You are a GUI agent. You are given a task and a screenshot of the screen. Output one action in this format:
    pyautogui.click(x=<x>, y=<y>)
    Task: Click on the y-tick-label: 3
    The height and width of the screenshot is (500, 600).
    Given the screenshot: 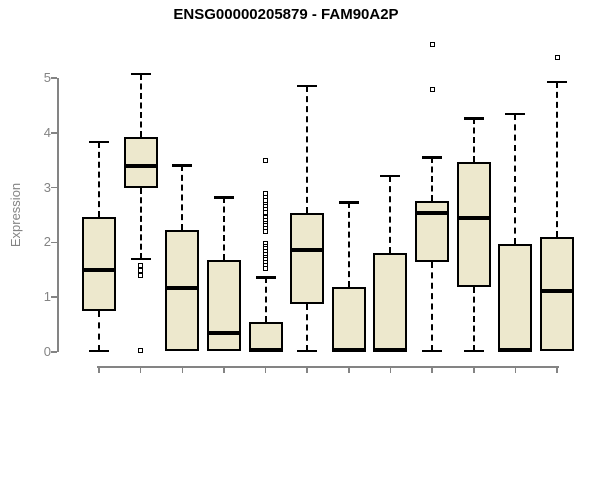 What is the action you would take?
    pyautogui.click(x=47, y=187)
    